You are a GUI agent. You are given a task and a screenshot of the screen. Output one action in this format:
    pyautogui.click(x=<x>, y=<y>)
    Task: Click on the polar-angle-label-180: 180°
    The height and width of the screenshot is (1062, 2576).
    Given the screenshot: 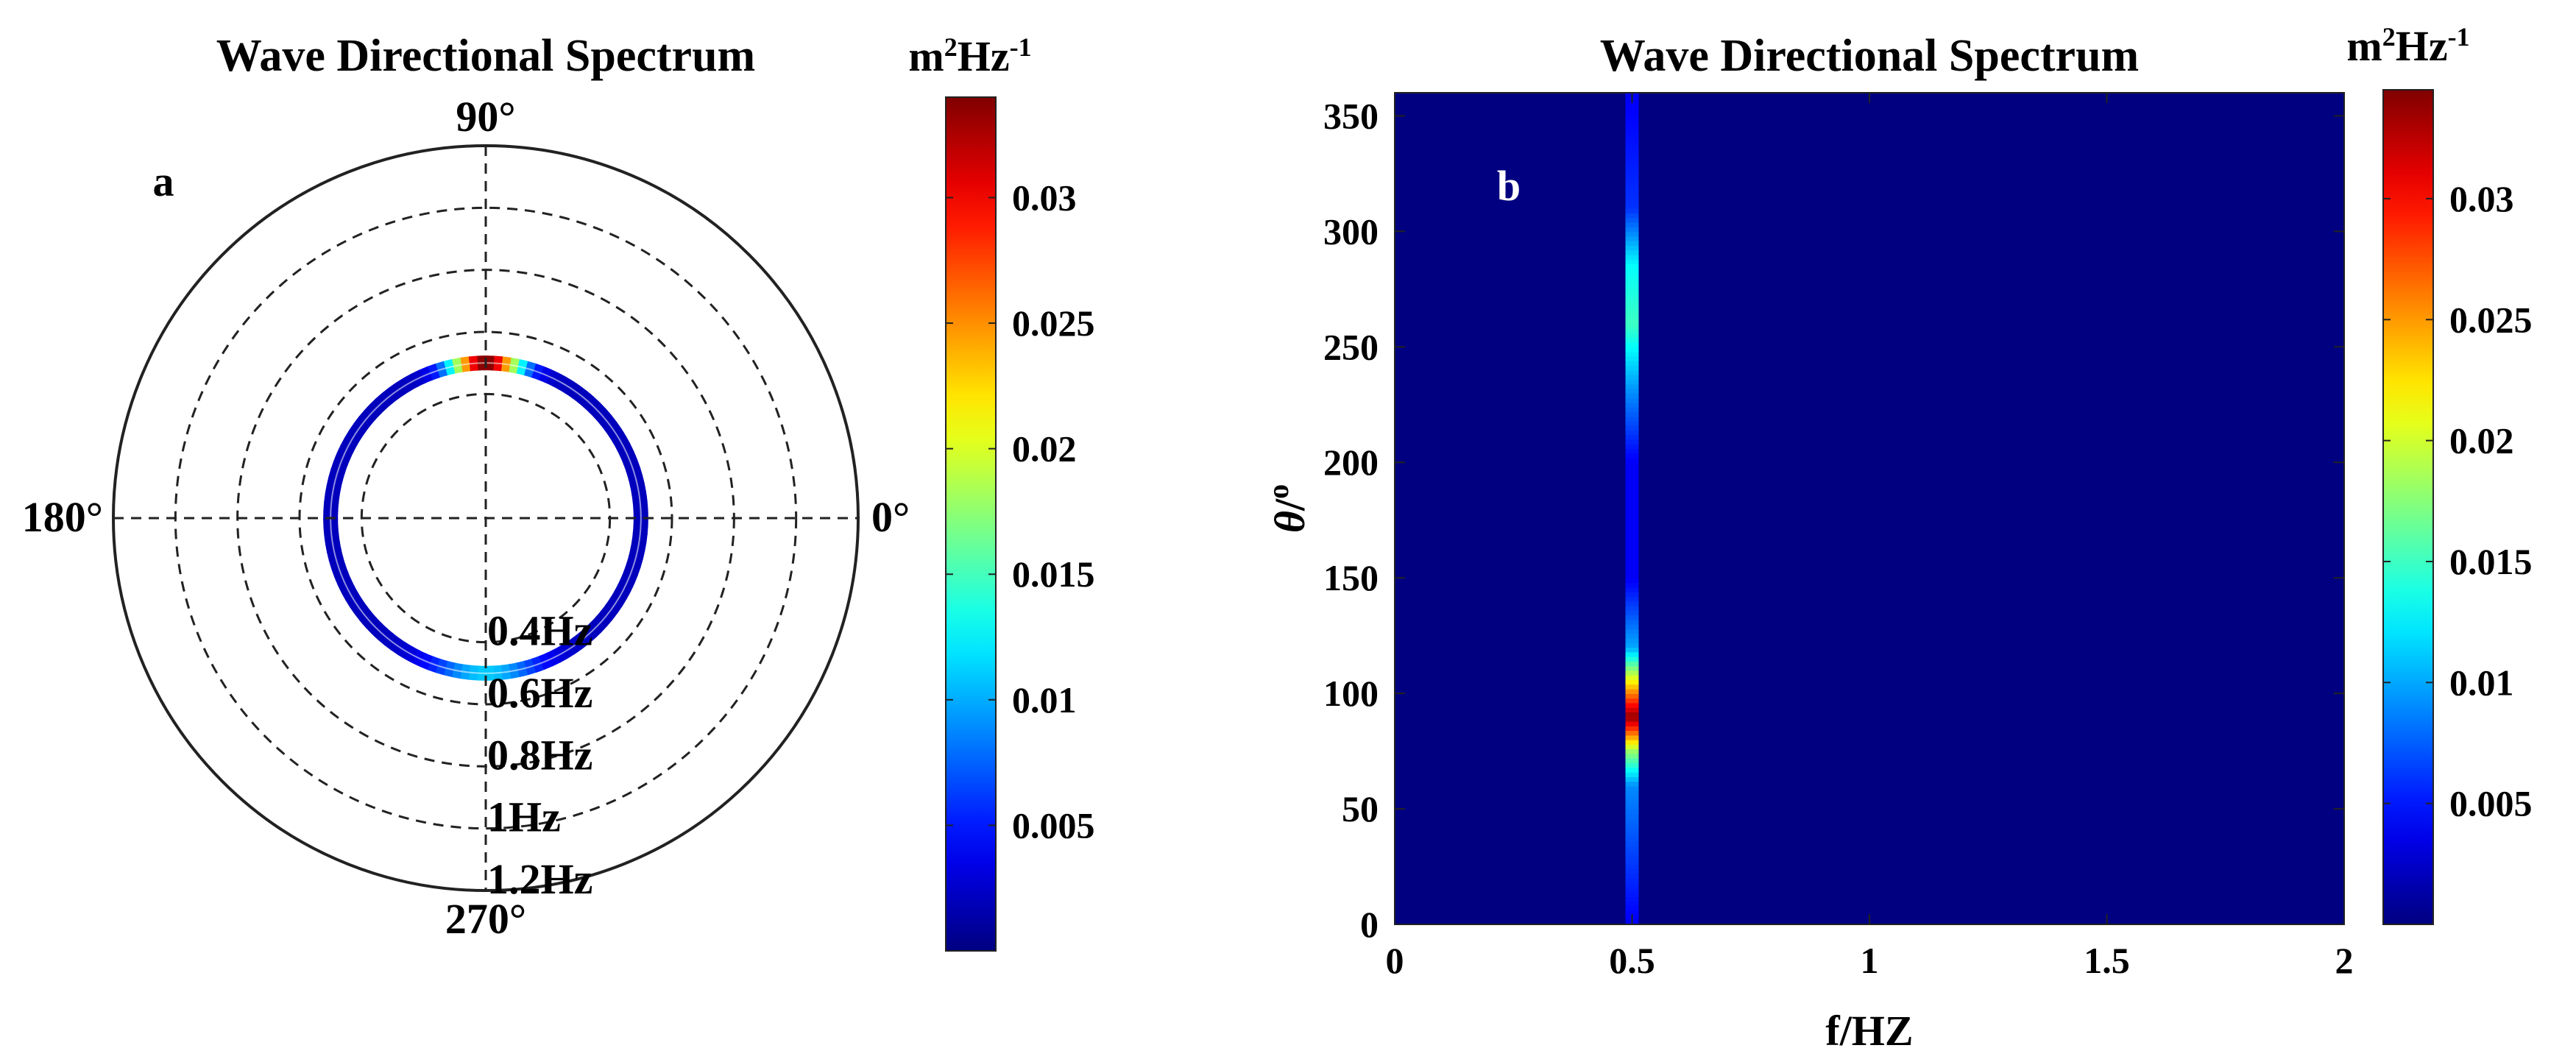 What is the action you would take?
    pyautogui.click(x=62, y=517)
    